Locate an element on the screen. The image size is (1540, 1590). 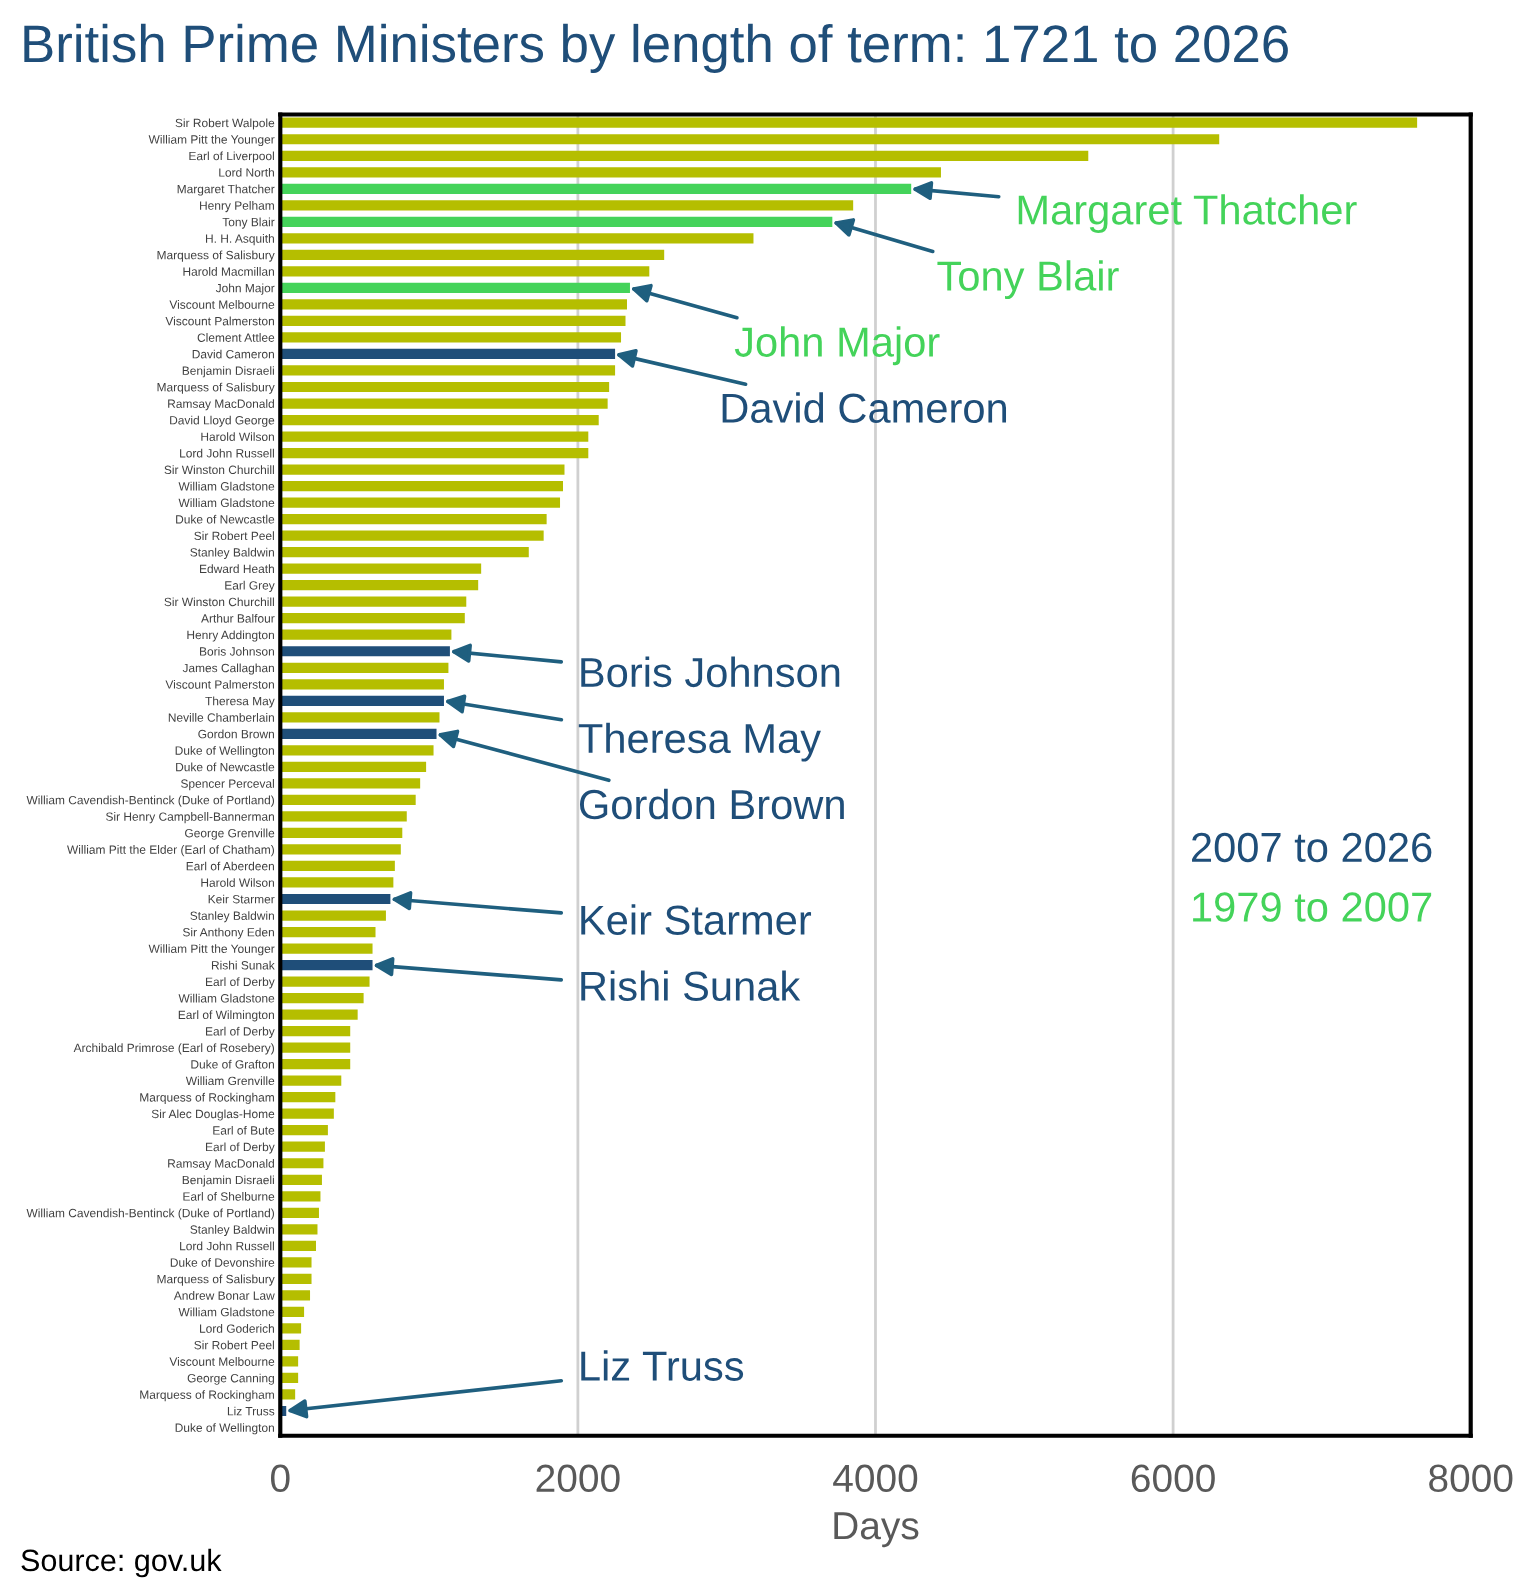
x-axis-title: Days is located at coordinates (876, 1530).